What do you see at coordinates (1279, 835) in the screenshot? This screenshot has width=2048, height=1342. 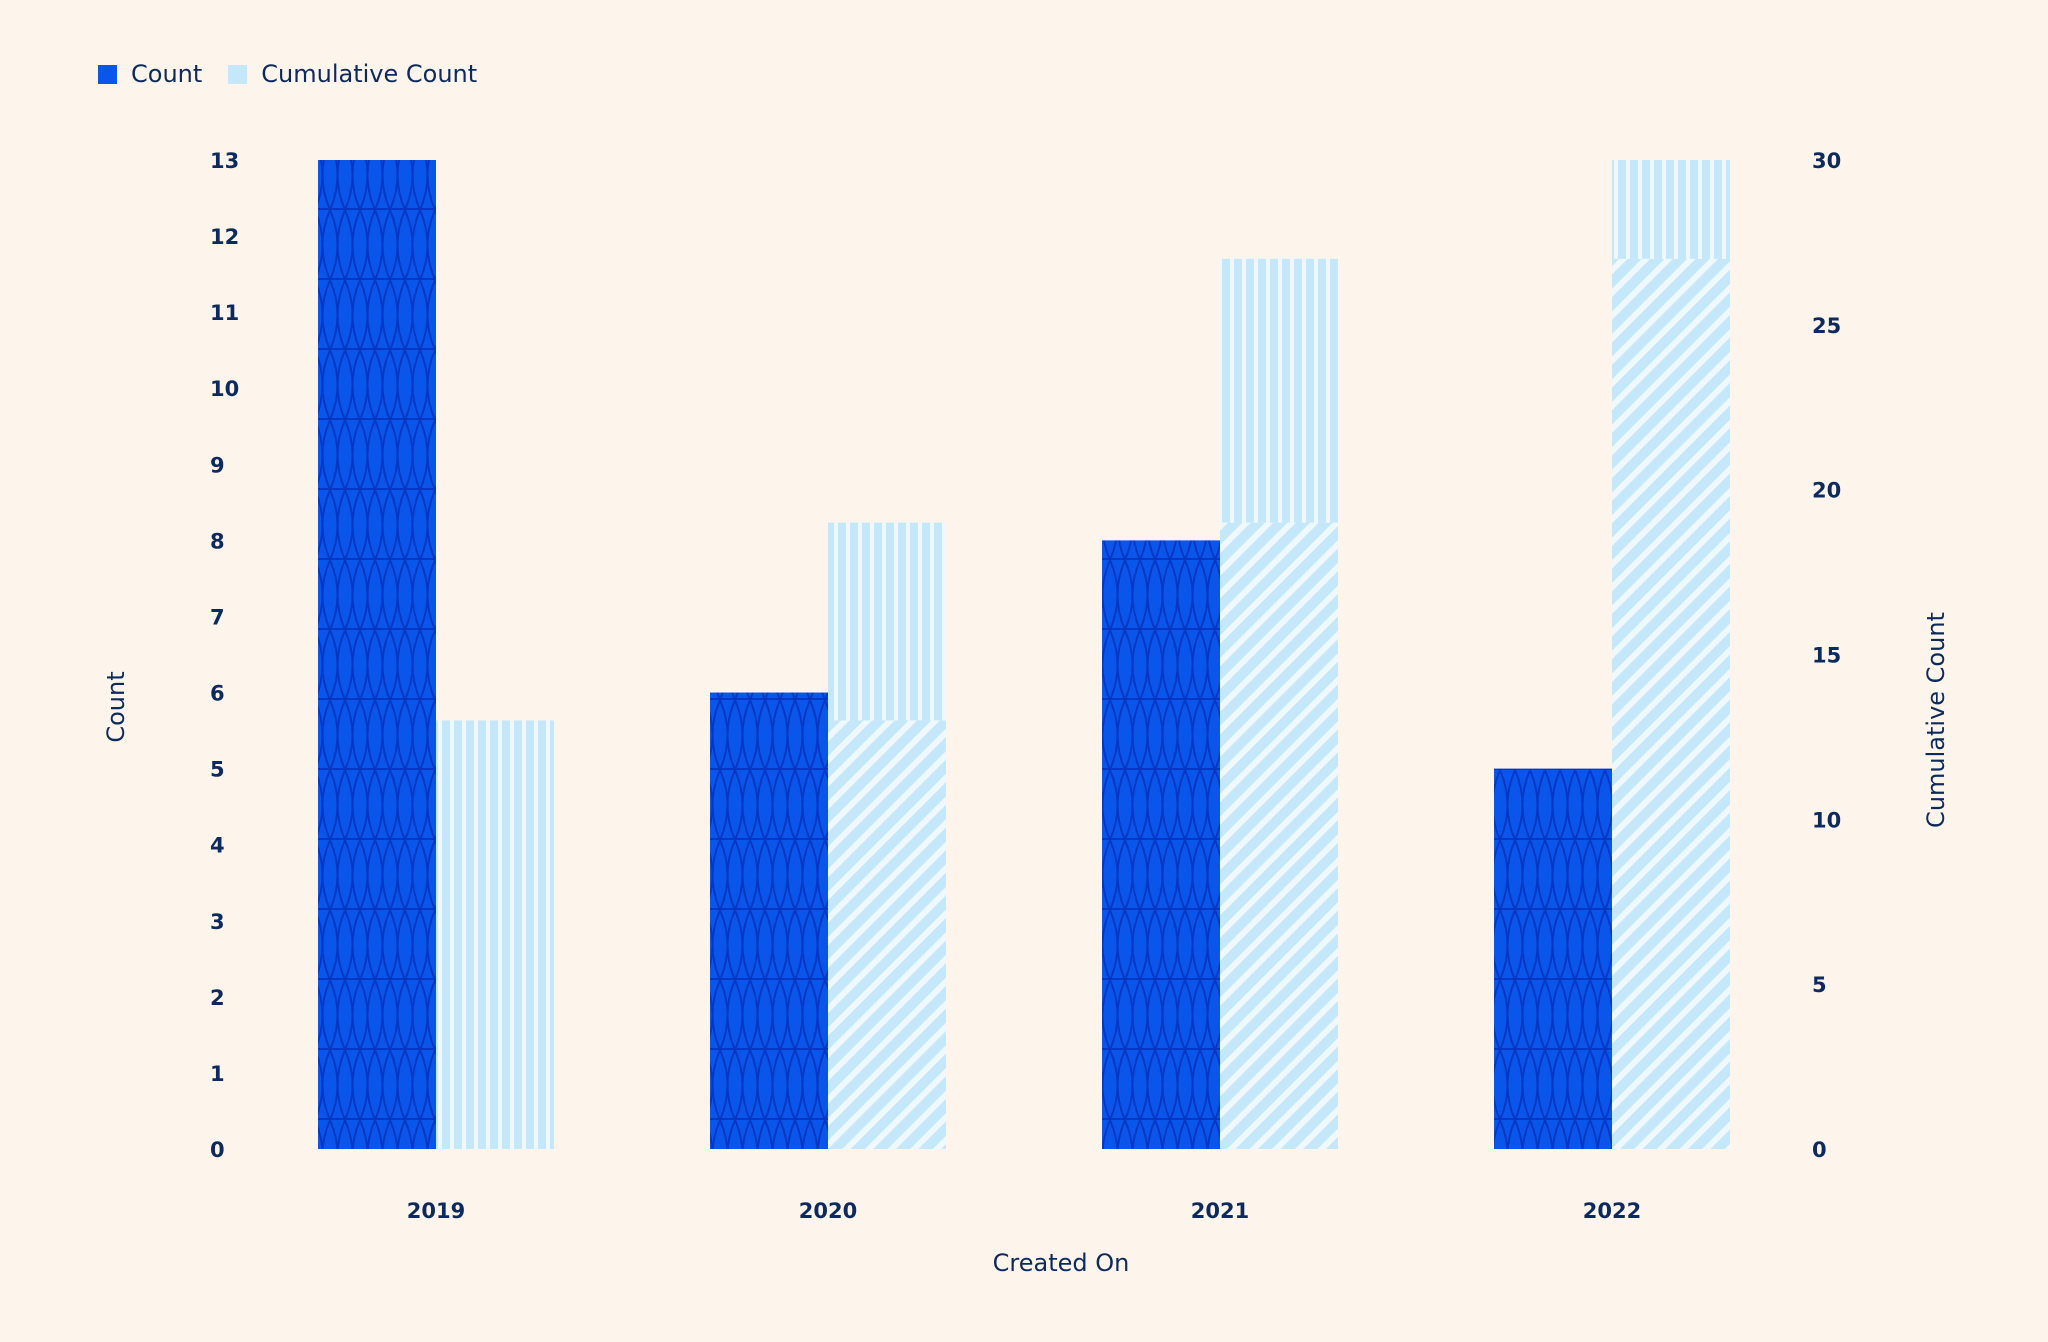 I see `bar-cumulative-prior-2021` at bounding box center [1279, 835].